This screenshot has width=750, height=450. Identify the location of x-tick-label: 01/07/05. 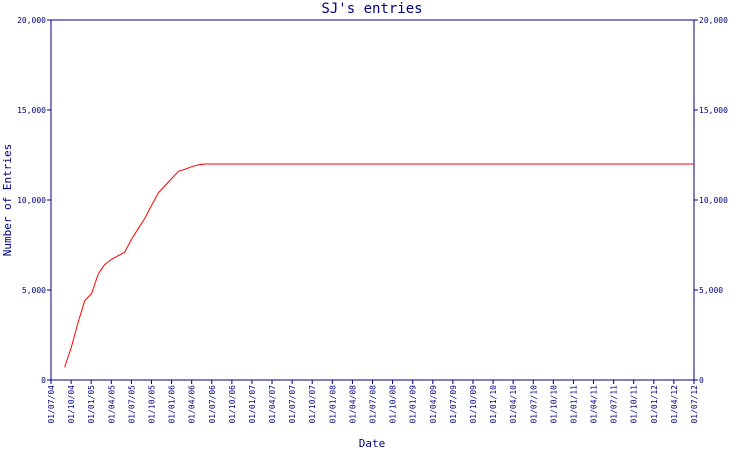
(131, 404).